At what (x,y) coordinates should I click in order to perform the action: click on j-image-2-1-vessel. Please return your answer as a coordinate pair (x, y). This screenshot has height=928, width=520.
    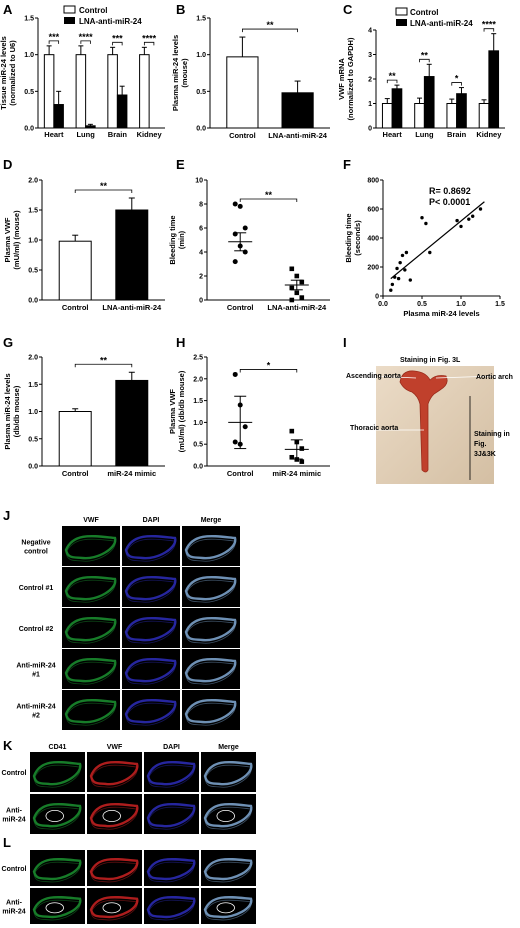
    Looking at the image, I should click on (150, 629).